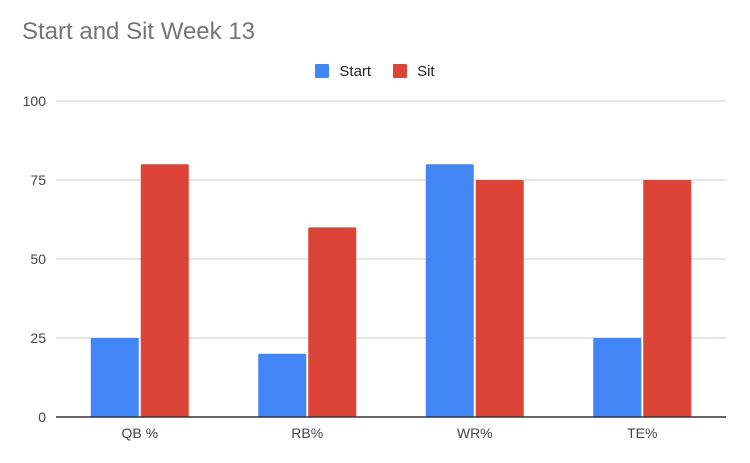  Describe the element at coordinates (38, 338) in the screenshot. I see `y-tick-label: 25` at that location.